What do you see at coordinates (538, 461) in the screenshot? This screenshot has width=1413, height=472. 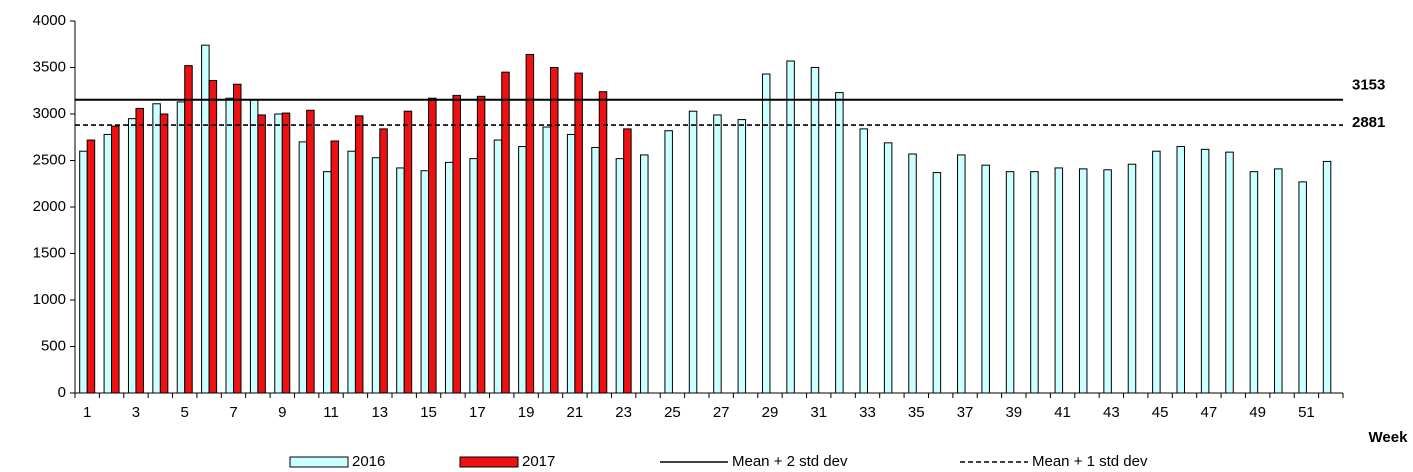 I see `legend-label: 2017` at bounding box center [538, 461].